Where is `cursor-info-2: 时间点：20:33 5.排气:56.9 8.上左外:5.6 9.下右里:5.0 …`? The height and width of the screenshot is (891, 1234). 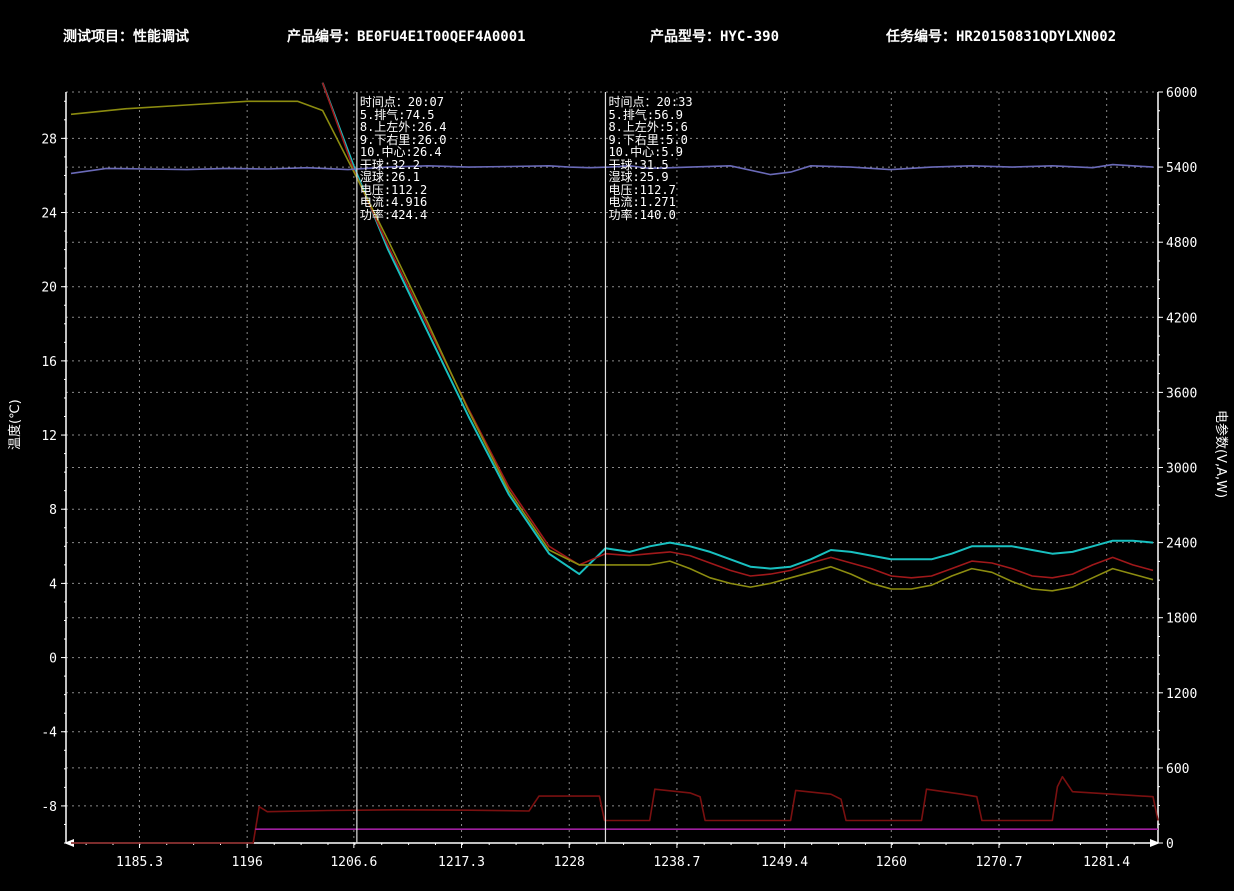
cursor-info-2: 时间点：20:33 5.排气:56.9 8.上左外:5.6 9.下右里:5.0 … is located at coordinates (650, 158).